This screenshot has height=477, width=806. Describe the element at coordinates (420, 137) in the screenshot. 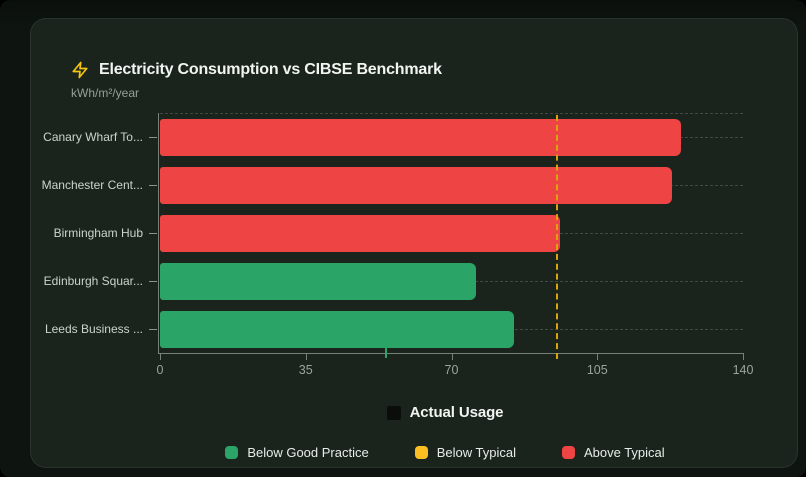

I see `usage-bar-canary-wharf-to` at that location.